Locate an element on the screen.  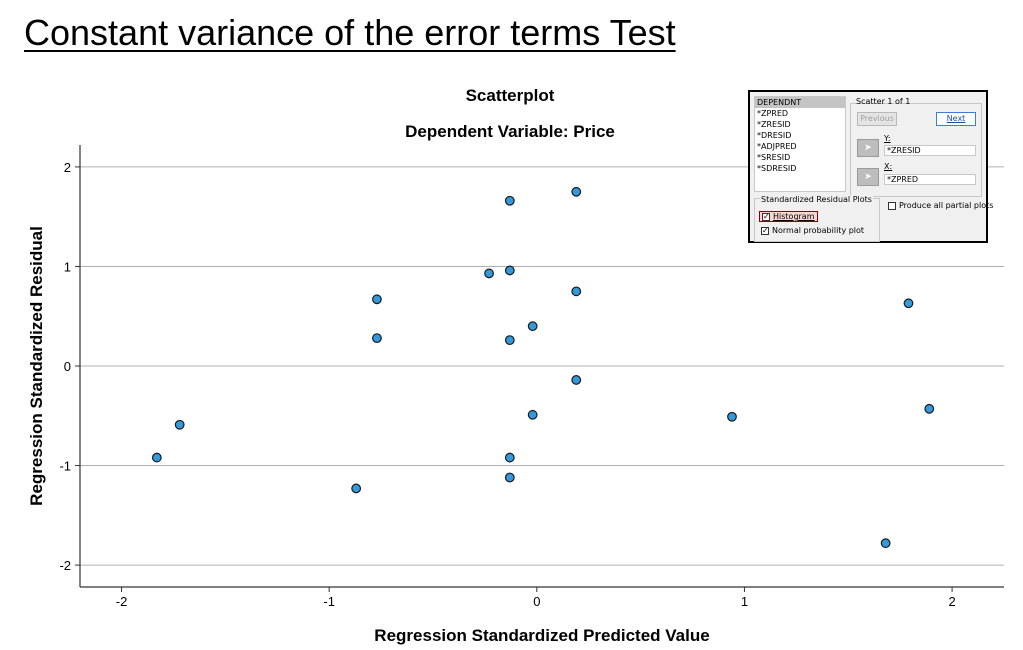
y-tick-label: 2 is located at coordinates (67, 167).